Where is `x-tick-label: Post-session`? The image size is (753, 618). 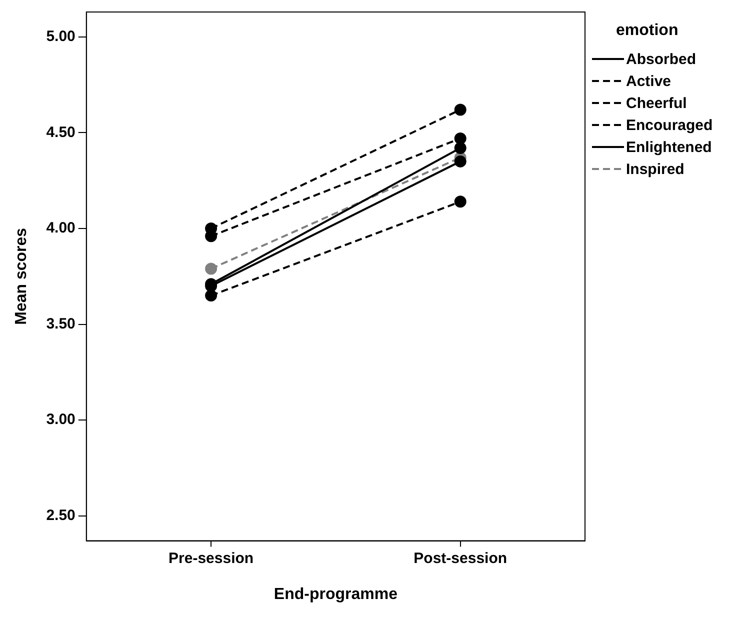 x-tick-label: Post-session is located at coordinates (461, 558).